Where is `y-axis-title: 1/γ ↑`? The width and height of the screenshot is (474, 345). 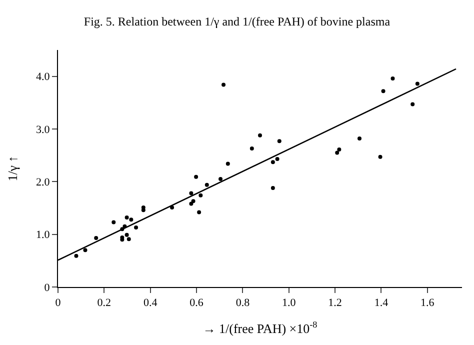 y-axis-title: 1/γ ↑ is located at coordinates (12, 169).